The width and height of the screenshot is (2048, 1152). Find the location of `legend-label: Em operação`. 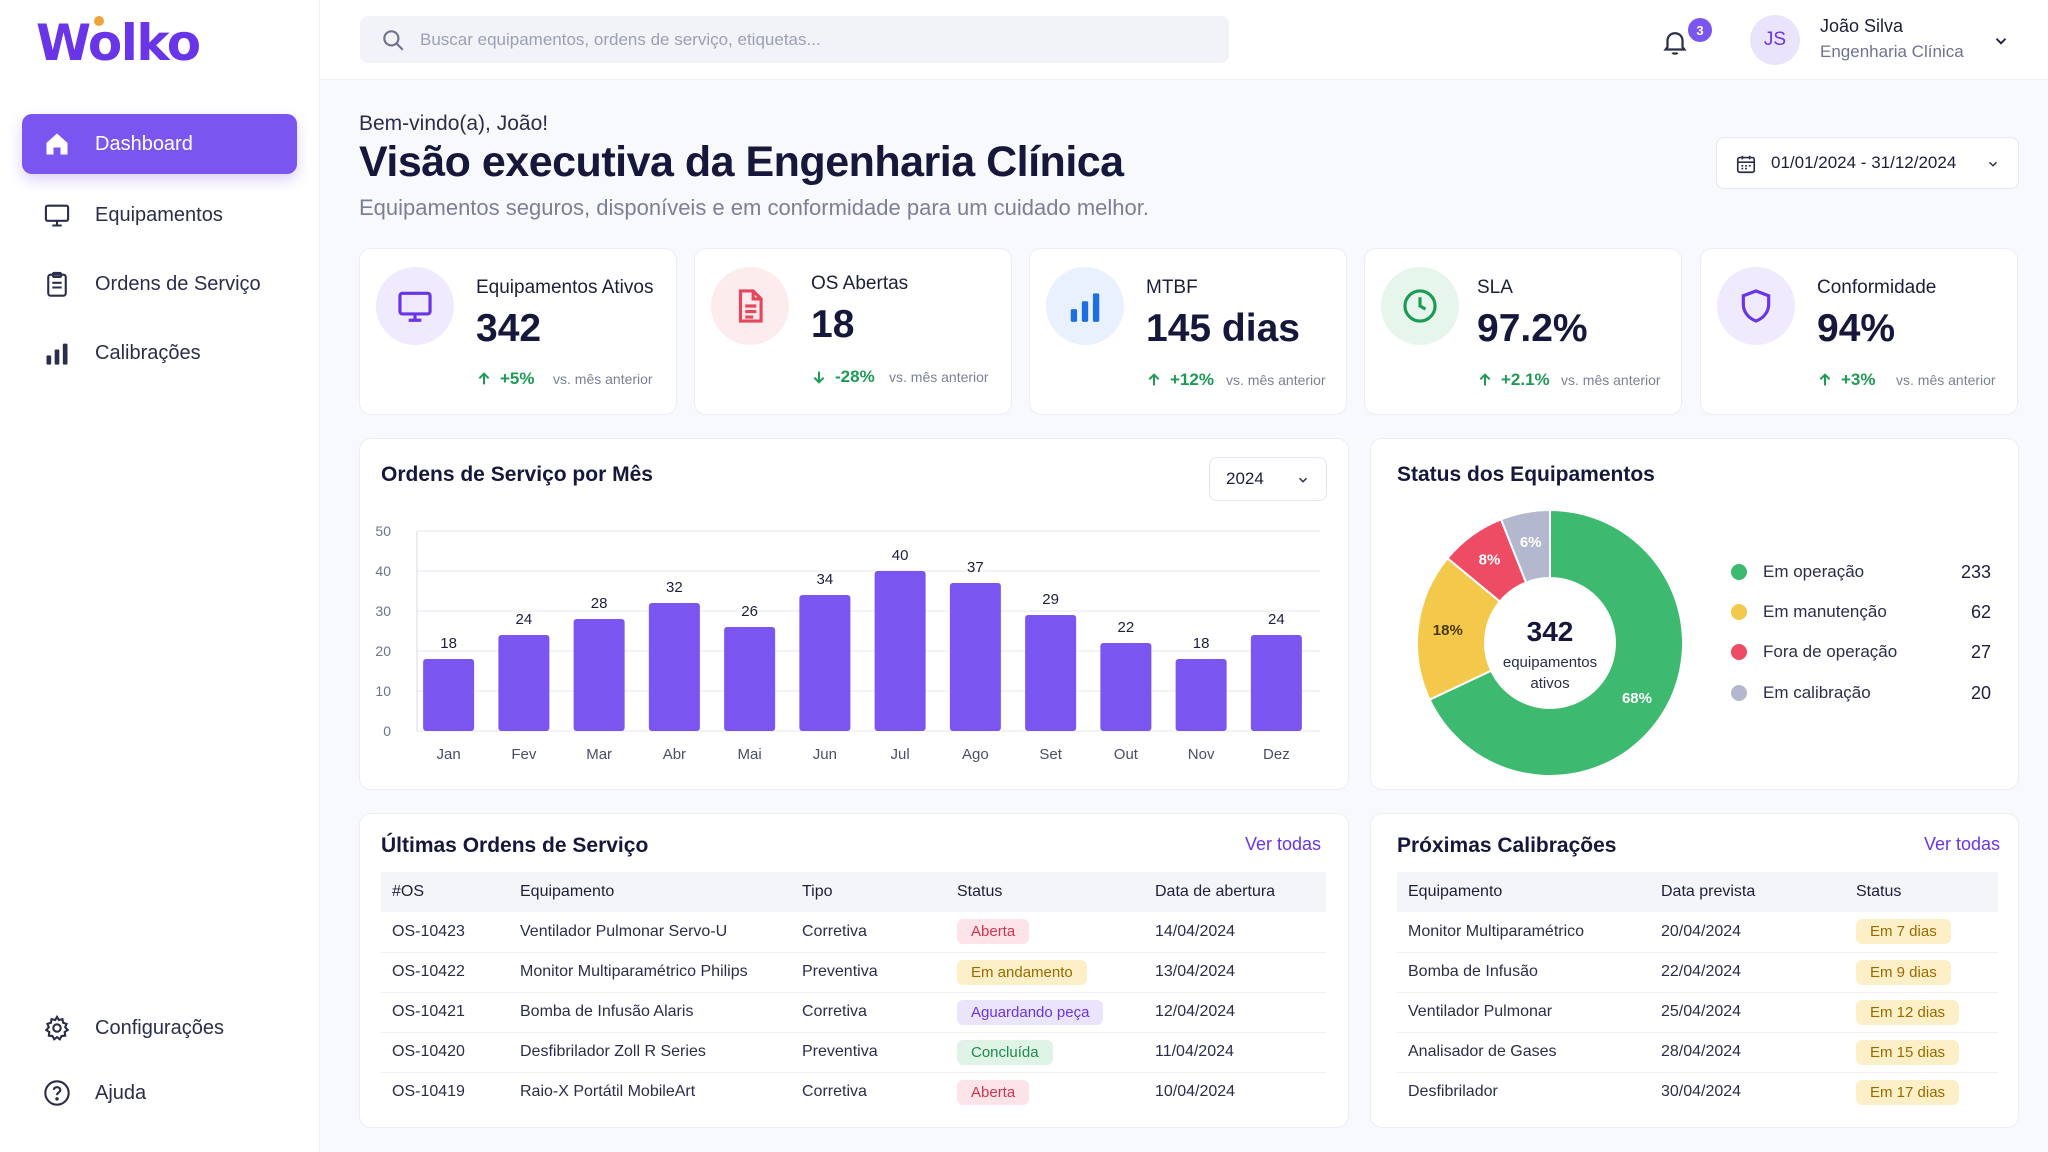

legend-label: Em operação is located at coordinates (1814, 571).